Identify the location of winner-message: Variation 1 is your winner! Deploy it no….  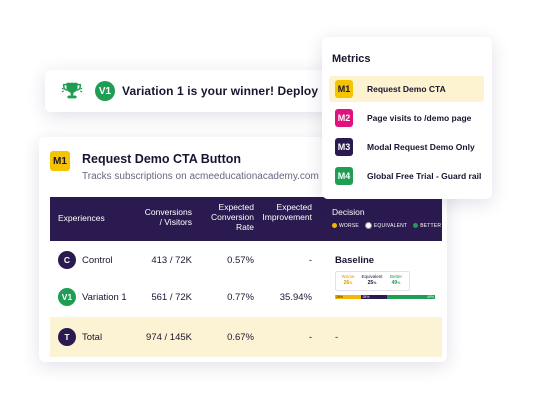
(241, 91).